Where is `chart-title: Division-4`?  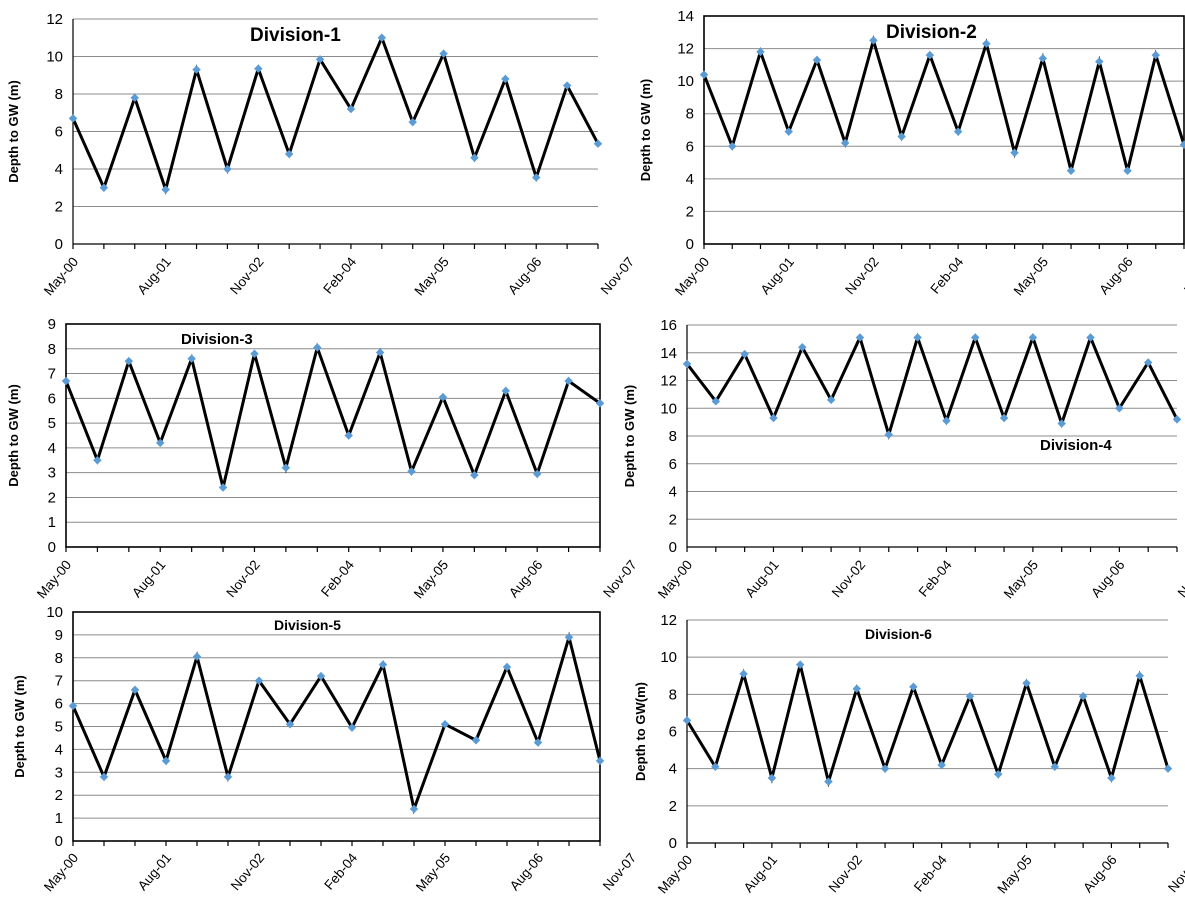 chart-title: Division-4 is located at coordinates (1076, 445).